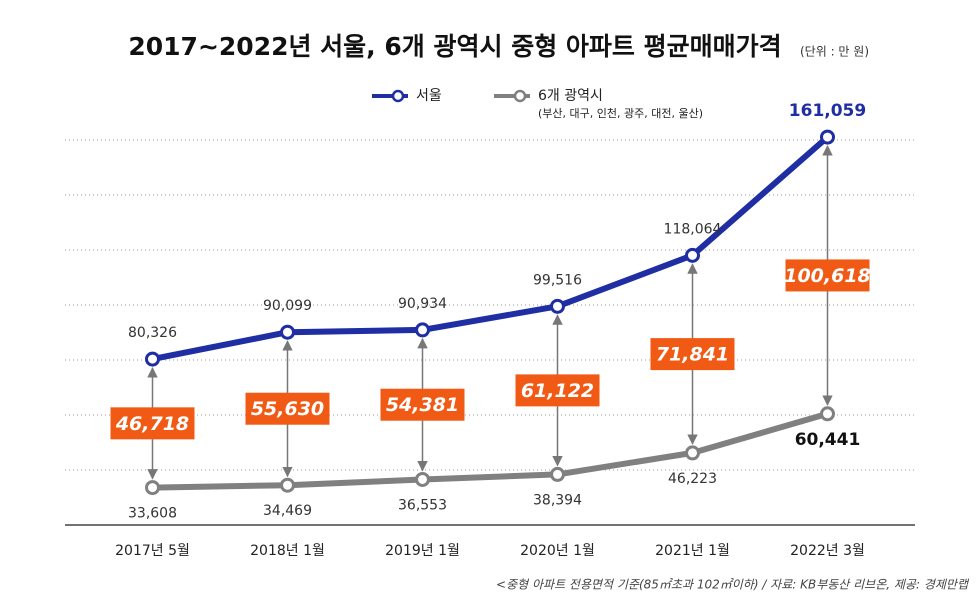 The height and width of the screenshot is (600, 980). I want to click on x-tick-label: 2021년 1월, so click(692, 551).